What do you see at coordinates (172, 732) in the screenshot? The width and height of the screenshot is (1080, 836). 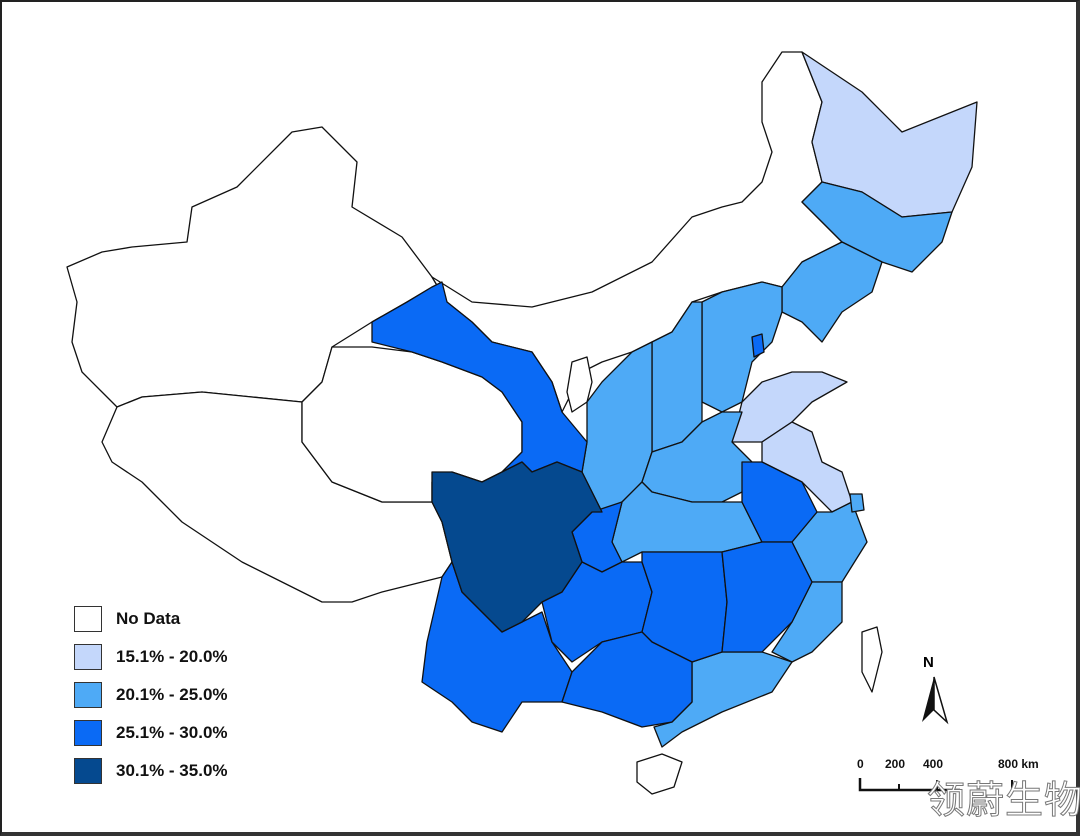 I see `legend-label: 25.1% - 30.0%` at bounding box center [172, 732].